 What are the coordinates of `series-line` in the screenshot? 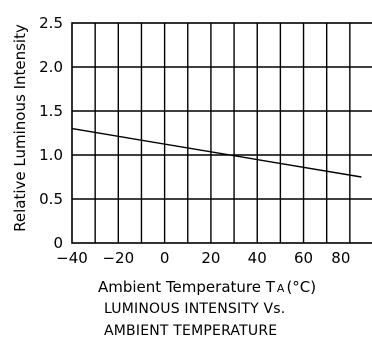 It's located at (216, 152).